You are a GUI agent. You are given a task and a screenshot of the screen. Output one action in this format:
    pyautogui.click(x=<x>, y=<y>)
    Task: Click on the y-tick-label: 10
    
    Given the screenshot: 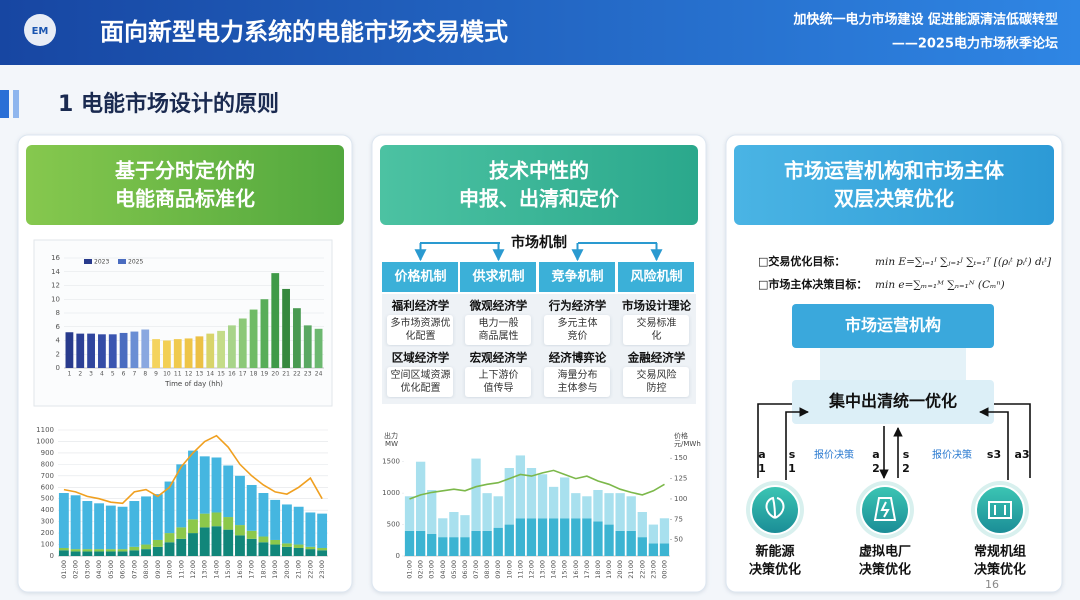 What is the action you would take?
    pyautogui.click(x=55, y=299)
    